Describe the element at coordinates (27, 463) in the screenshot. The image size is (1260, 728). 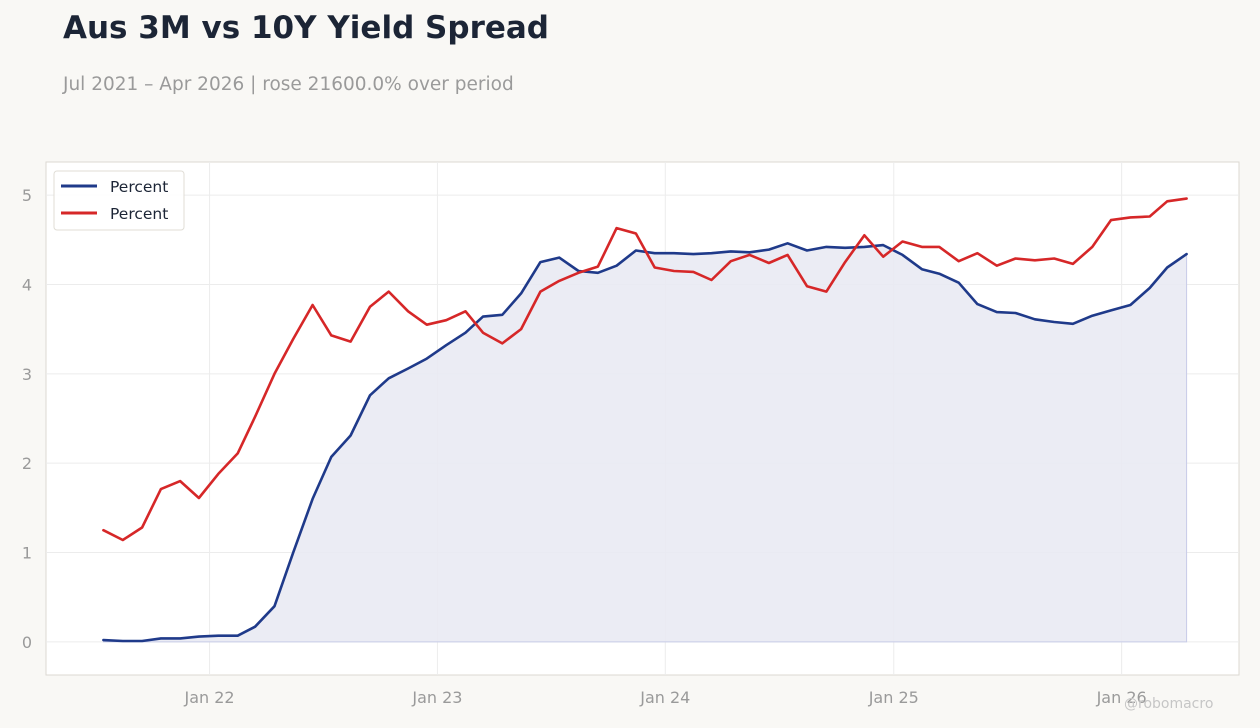
I see `y-tick-label: 2` at that location.